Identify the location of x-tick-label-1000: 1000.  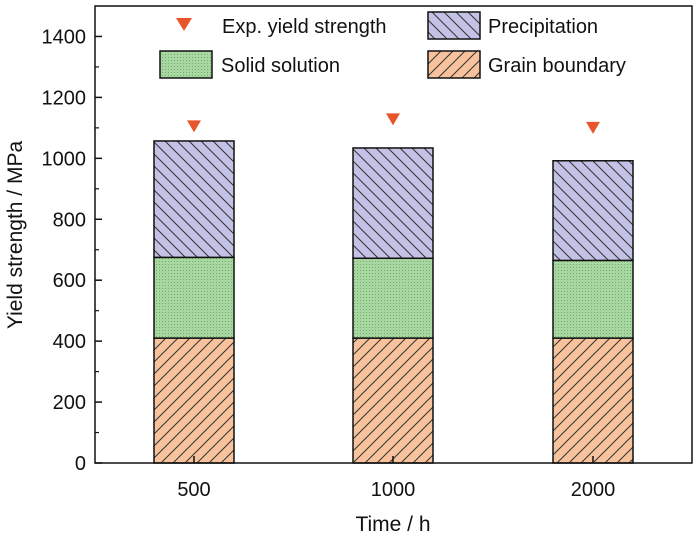
(393, 490).